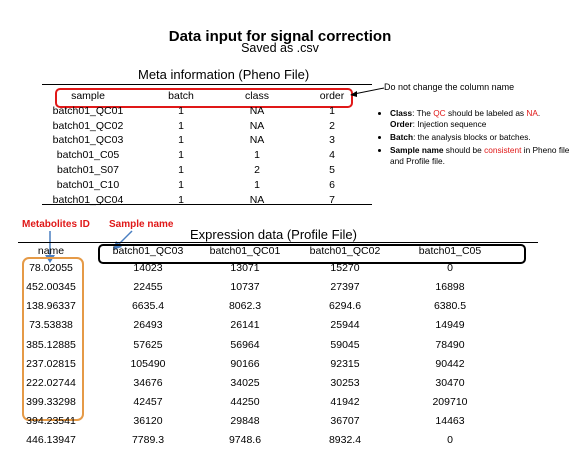  Describe the element at coordinates (345, 325) in the screenshot. I see `expression-value-cell: 25944` at that location.